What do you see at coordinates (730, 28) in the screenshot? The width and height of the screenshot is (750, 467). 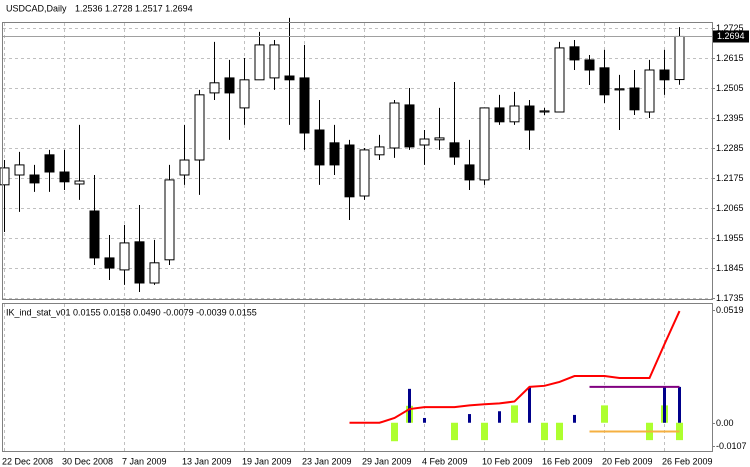 I see `y-tick-label: 1.2725` at bounding box center [730, 28].